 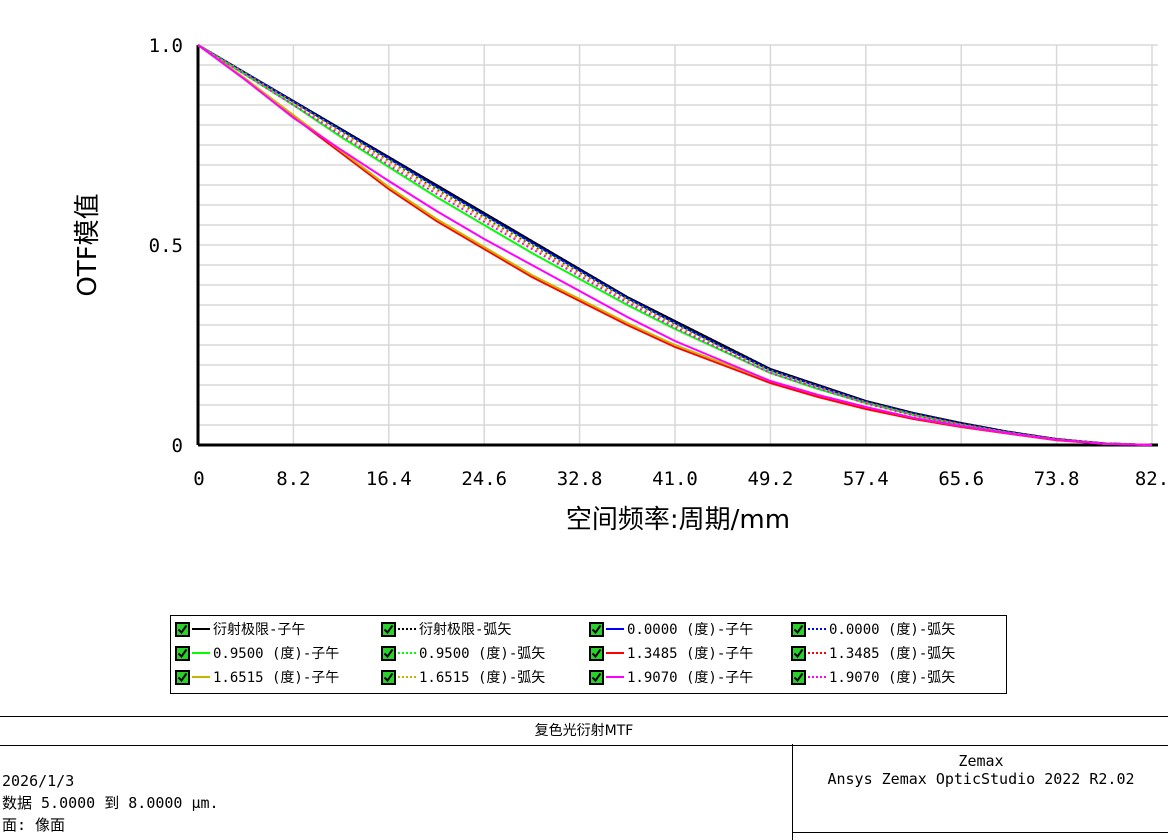 What do you see at coordinates (892, 654) in the screenshot?
I see `legend-label: 1.3485 (度)-弧矢` at bounding box center [892, 654].